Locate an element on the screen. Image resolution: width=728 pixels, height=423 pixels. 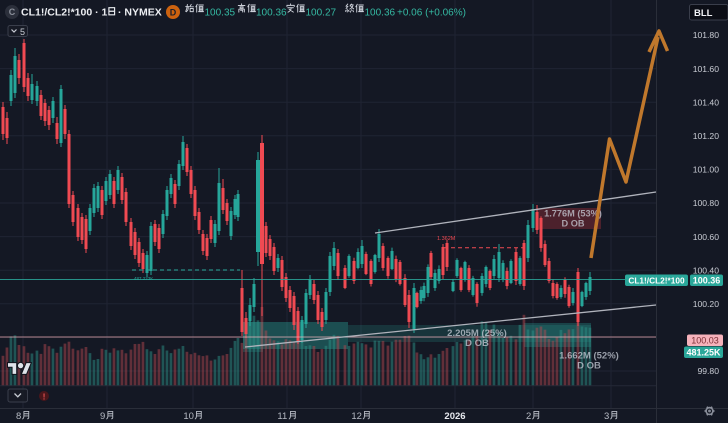
svg-text: 99.80 is located at coordinates (708, 371).